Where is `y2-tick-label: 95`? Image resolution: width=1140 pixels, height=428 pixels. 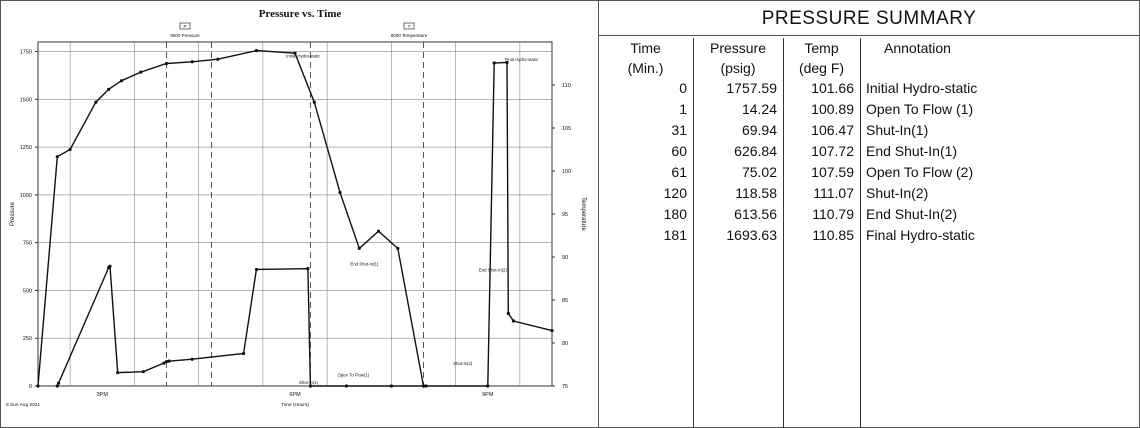 y2-tick-label: 95 is located at coordinates (565, 215).